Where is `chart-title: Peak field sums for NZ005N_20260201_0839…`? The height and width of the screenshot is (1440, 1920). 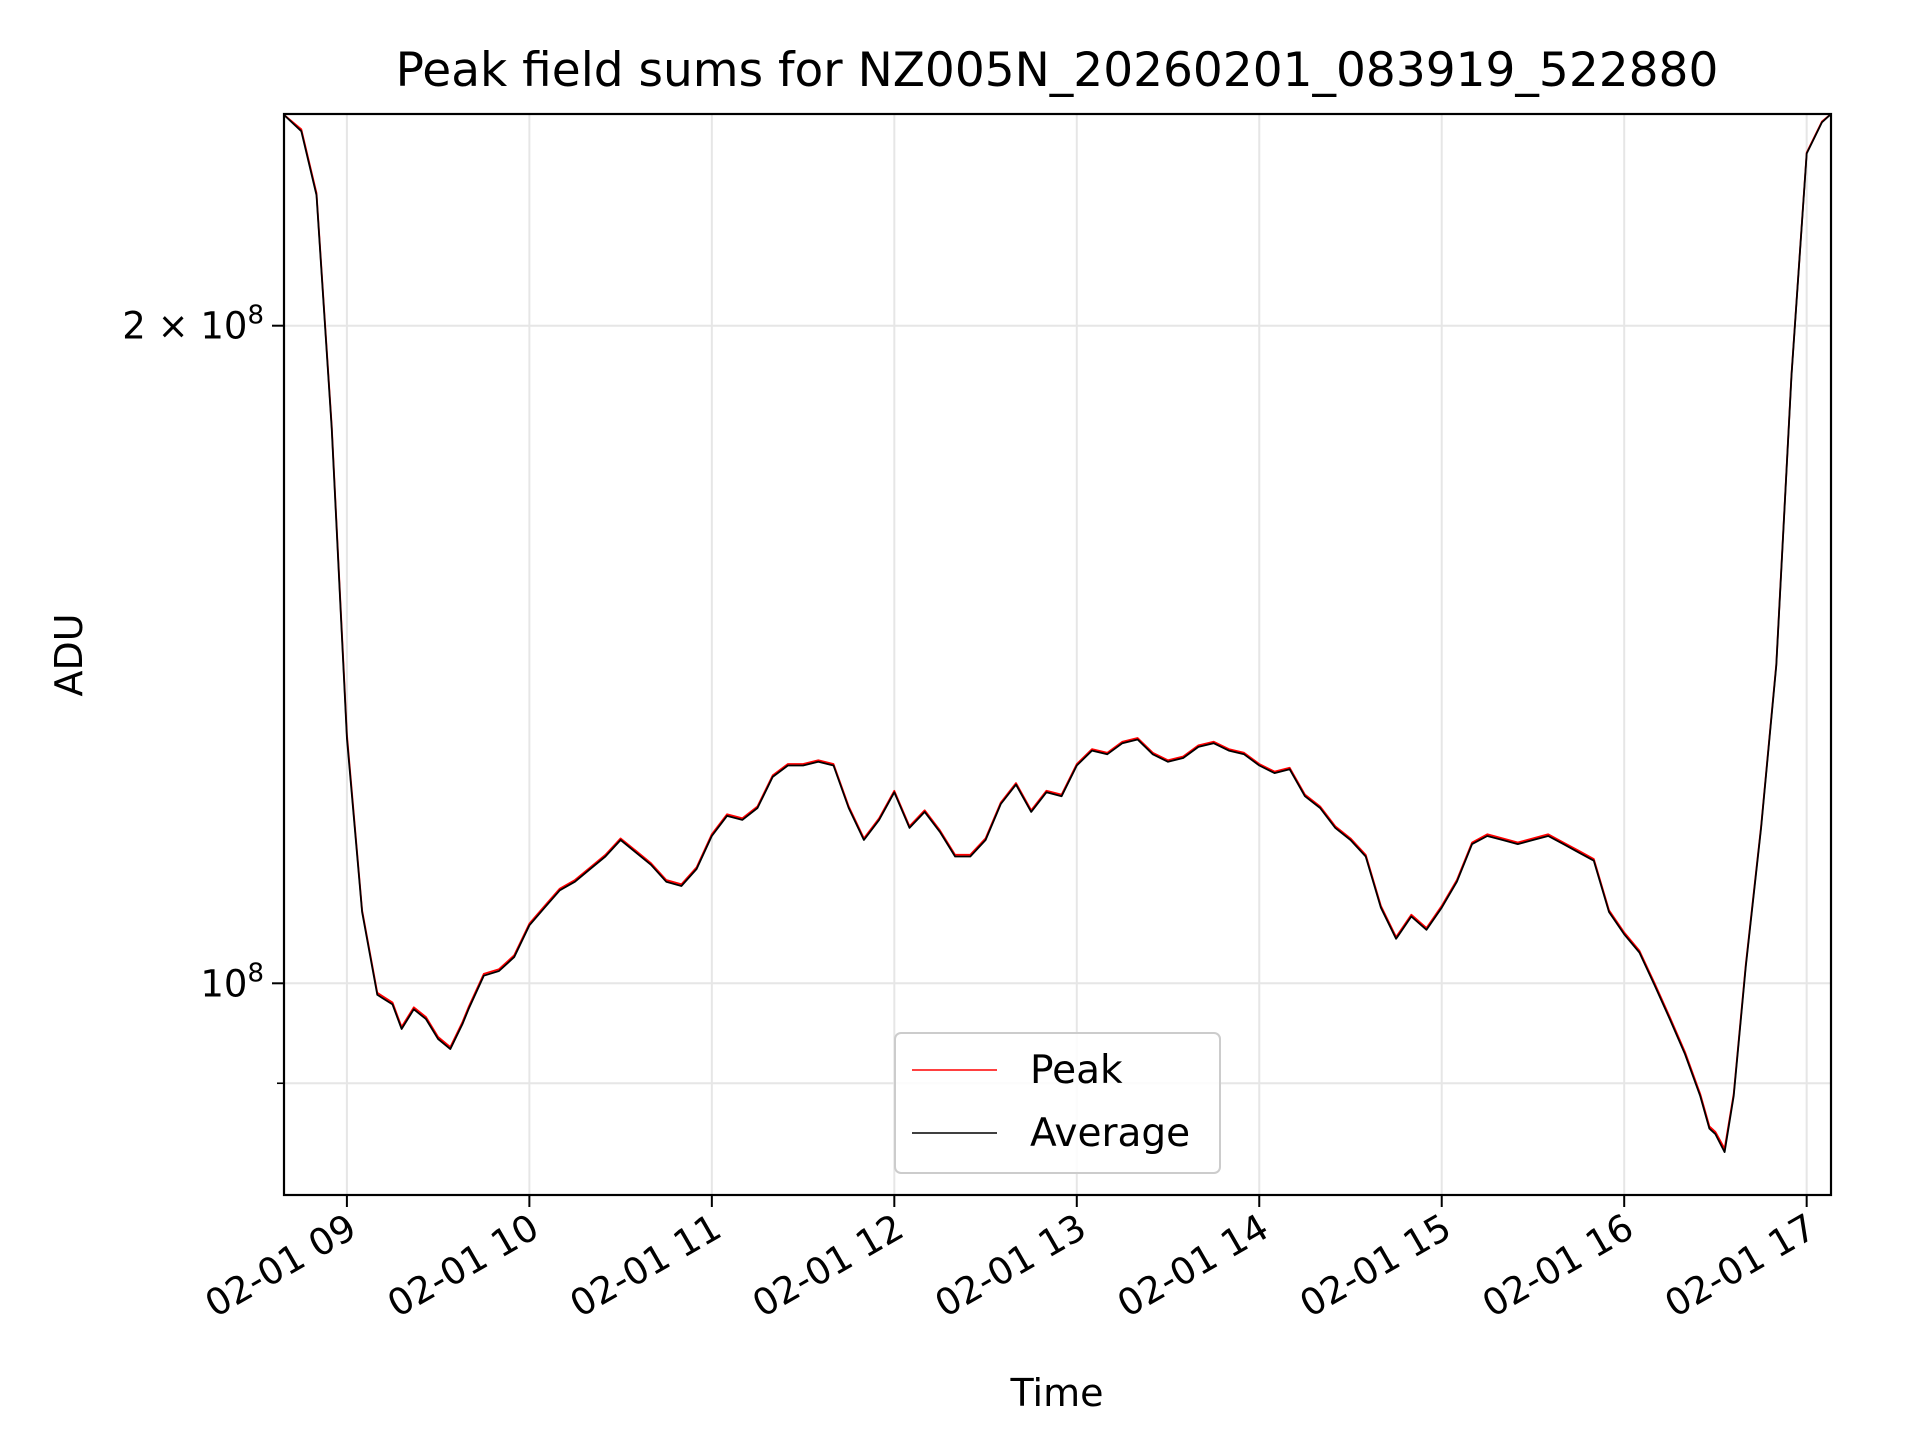 chart-title: Peak field sums for NZ005N_20260201_0839… is located at coordinates (1057, 70).